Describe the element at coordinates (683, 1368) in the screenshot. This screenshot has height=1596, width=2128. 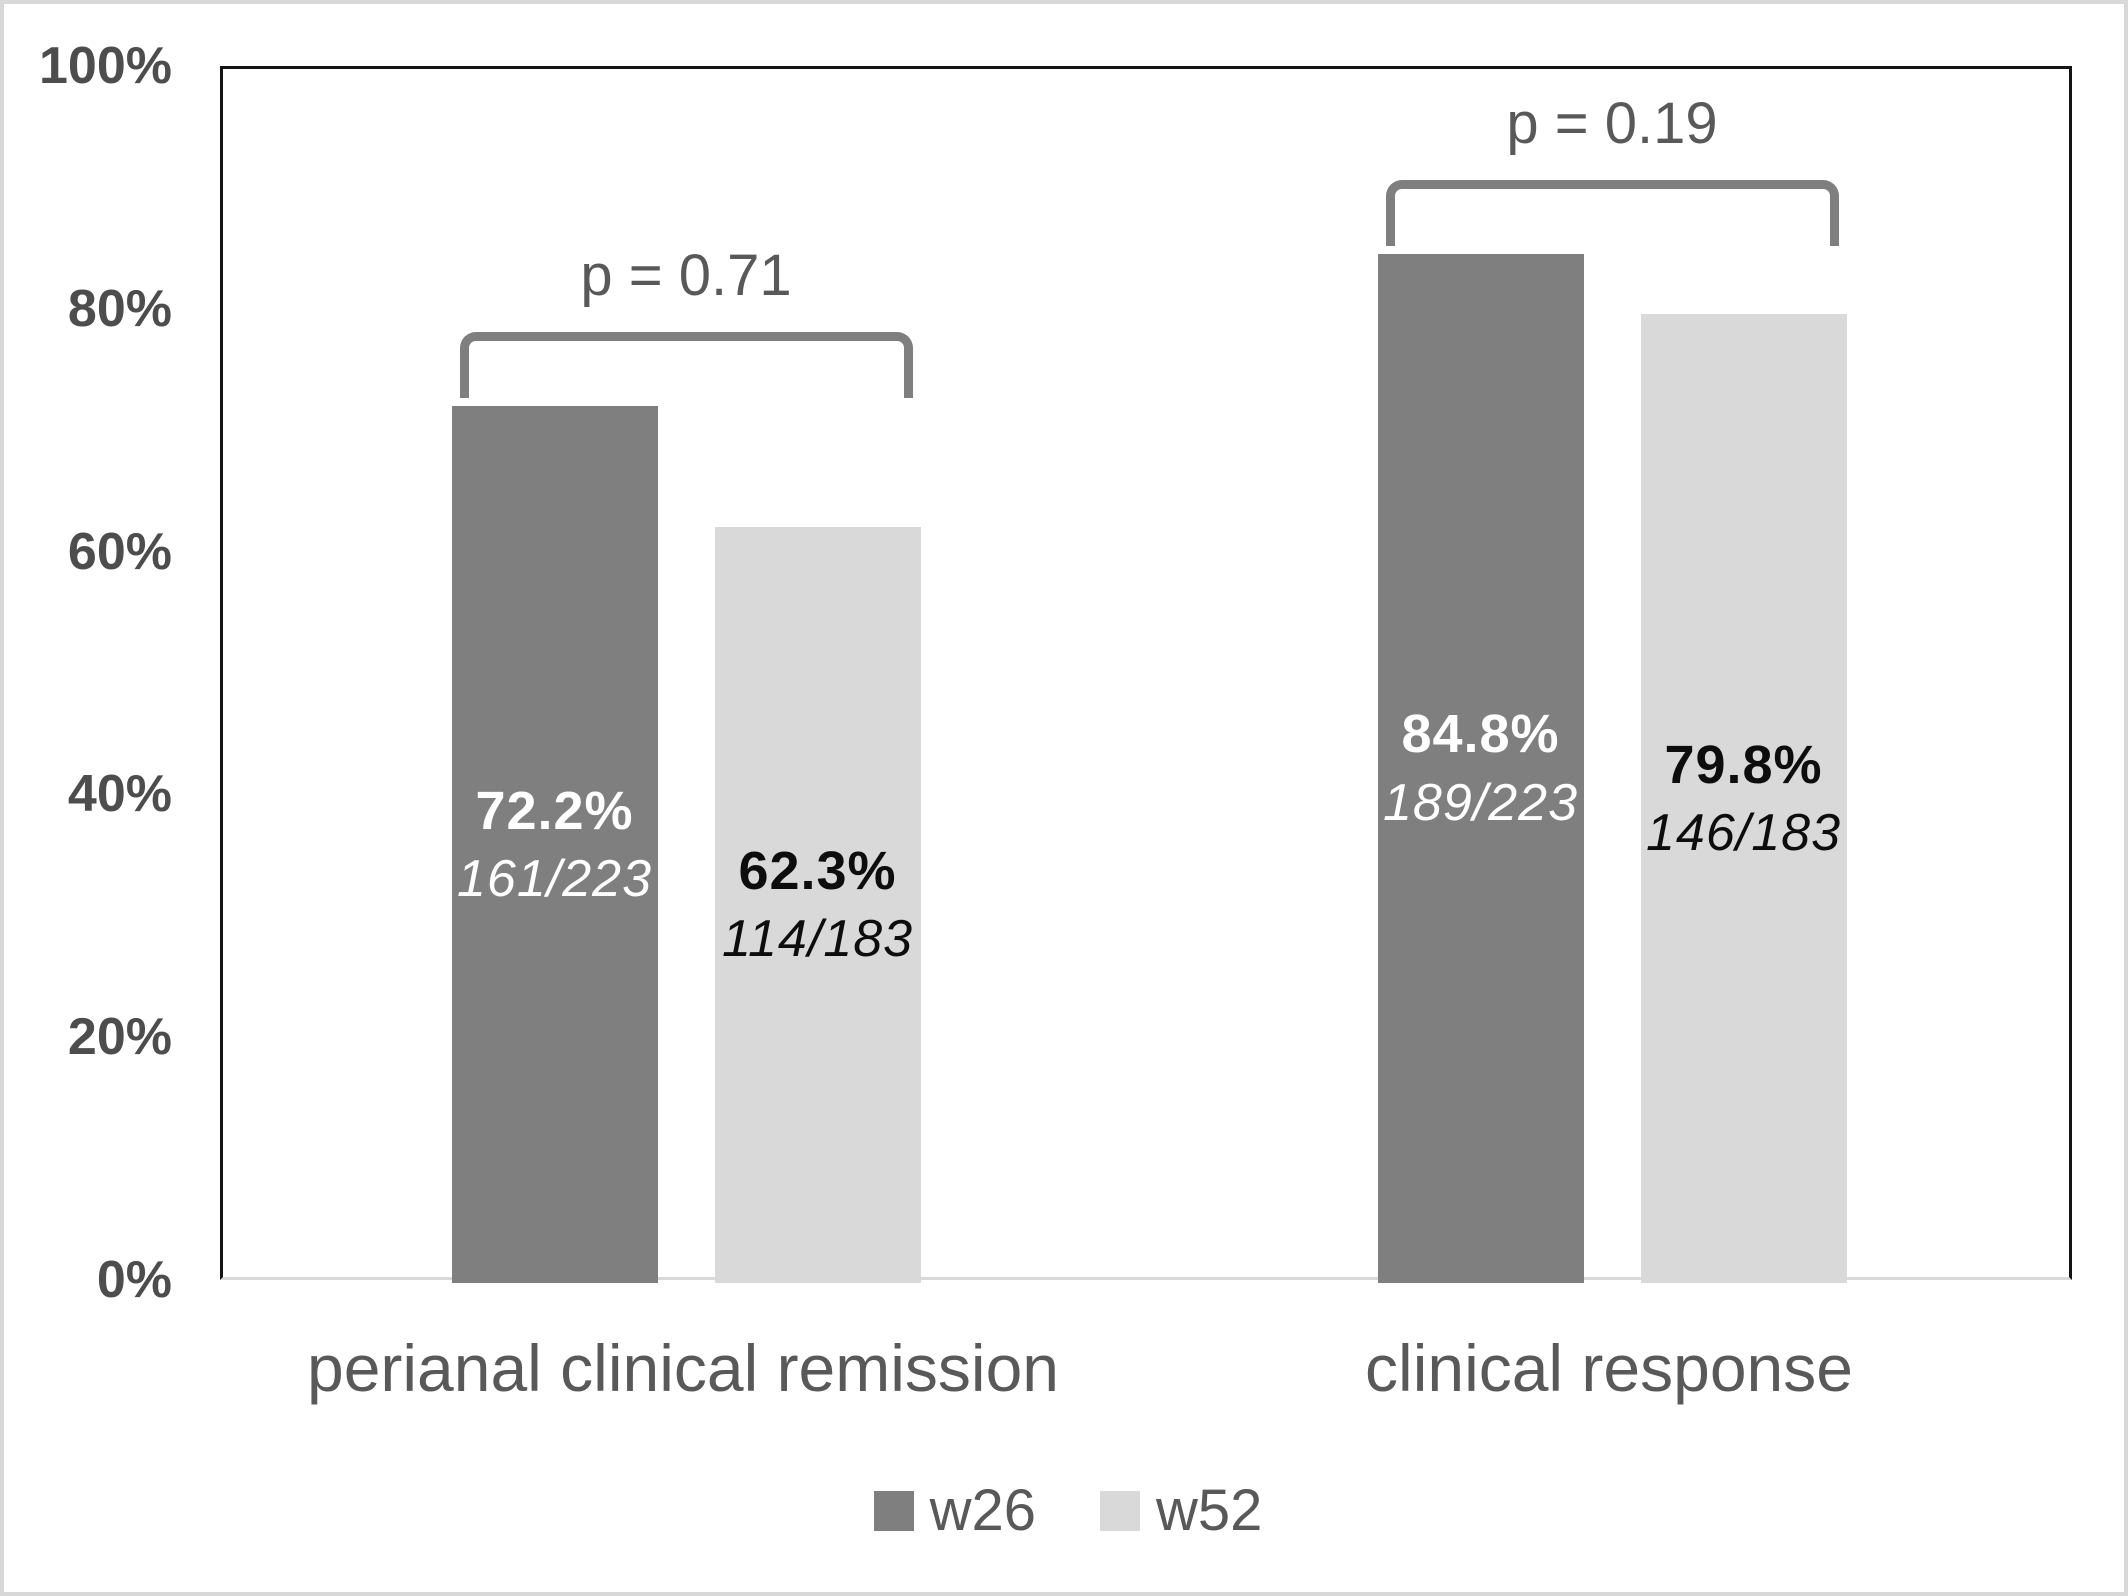
I see `x-category-label: perianal clinical remission` at that location.